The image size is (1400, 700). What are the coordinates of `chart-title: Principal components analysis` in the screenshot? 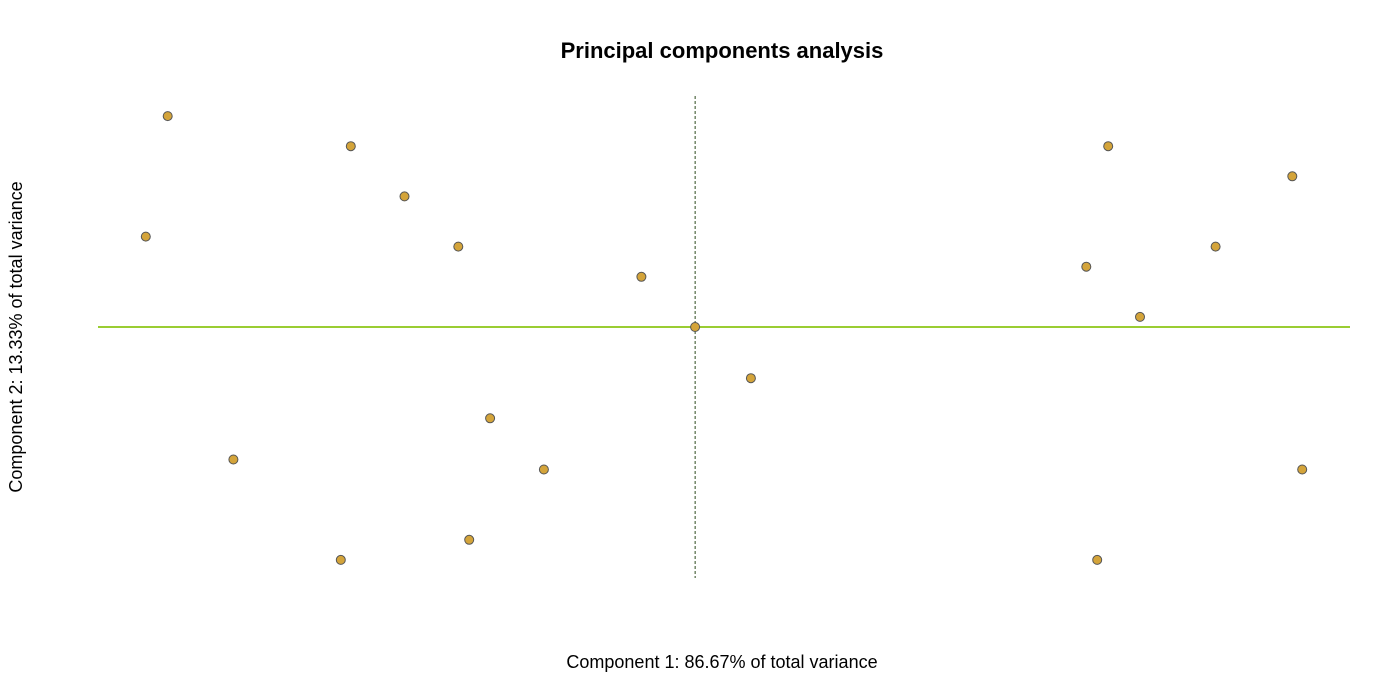 It's located at (722, 50).